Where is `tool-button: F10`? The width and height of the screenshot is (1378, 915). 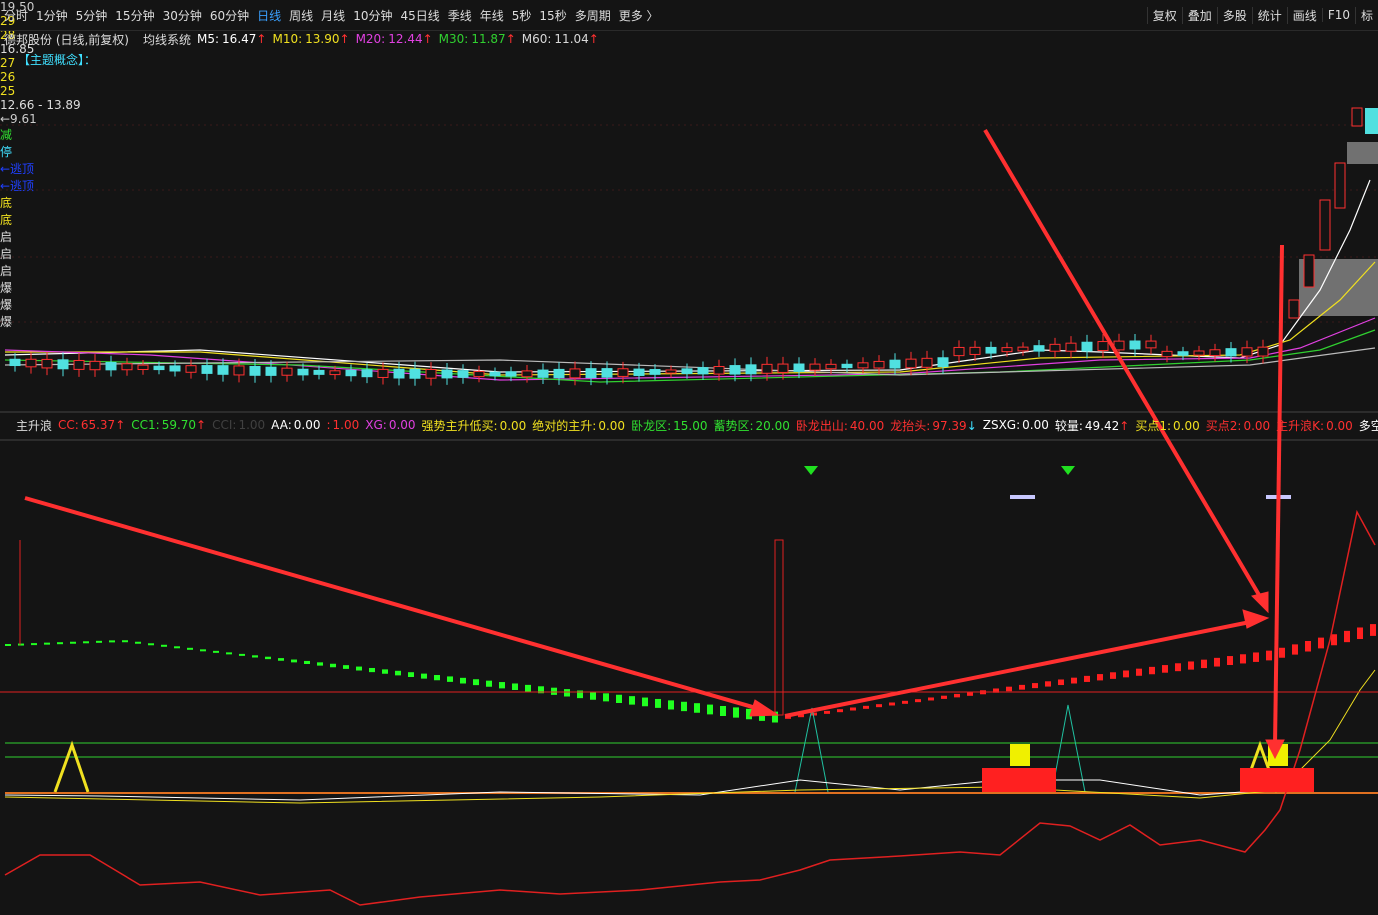
tool-button: F10 is located at coordinates (1338, 15).